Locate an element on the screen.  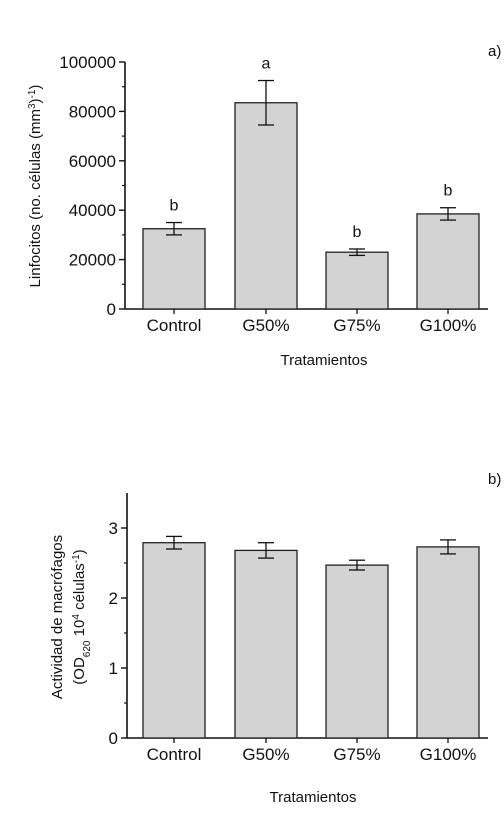
y-tick-label: 3 is located at coordinates (113, 528).